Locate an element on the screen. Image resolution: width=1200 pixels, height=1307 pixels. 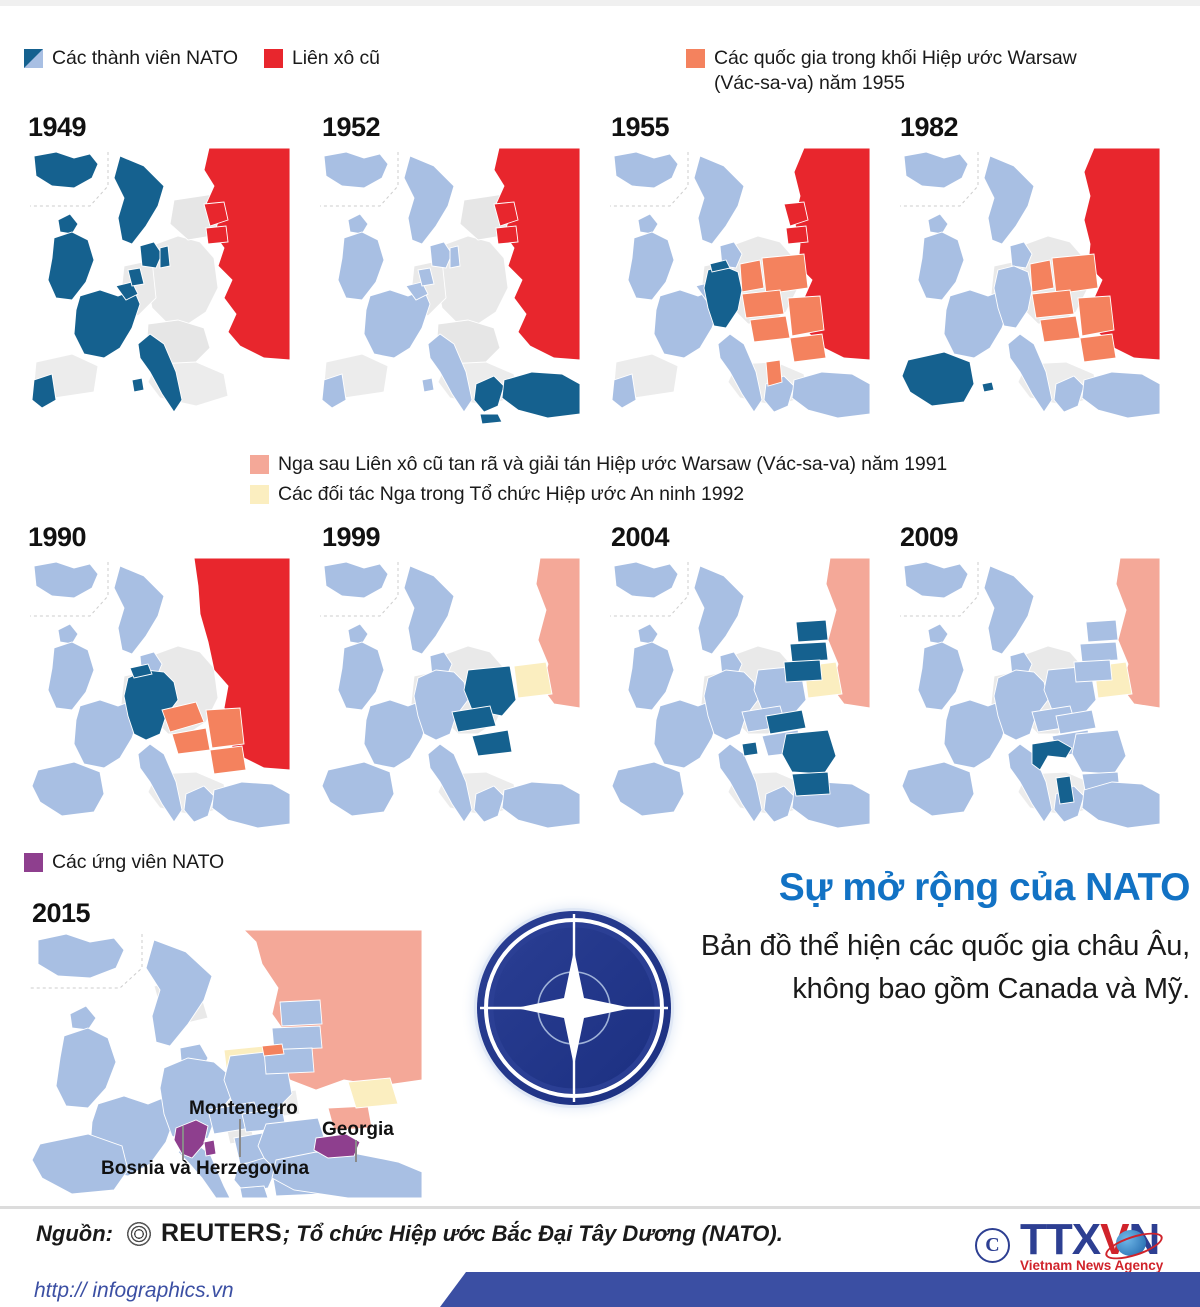
map-panel-2009 is located at coordinates (1029, 697).